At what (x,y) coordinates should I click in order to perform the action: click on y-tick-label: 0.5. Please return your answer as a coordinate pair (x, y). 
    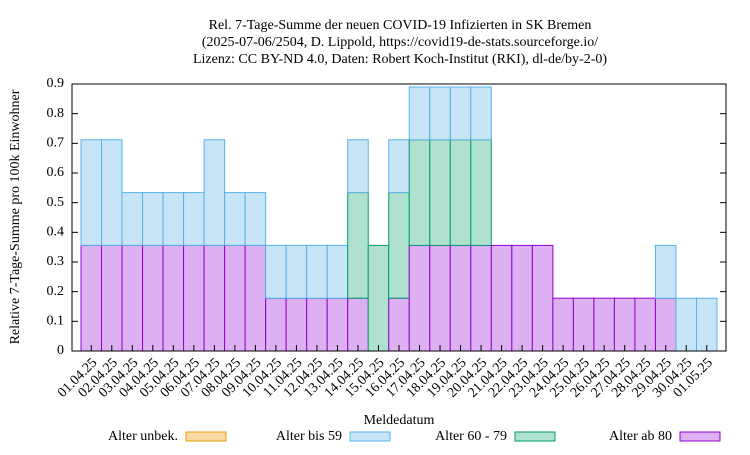
    Looking at the image, I should click on (56, 202).